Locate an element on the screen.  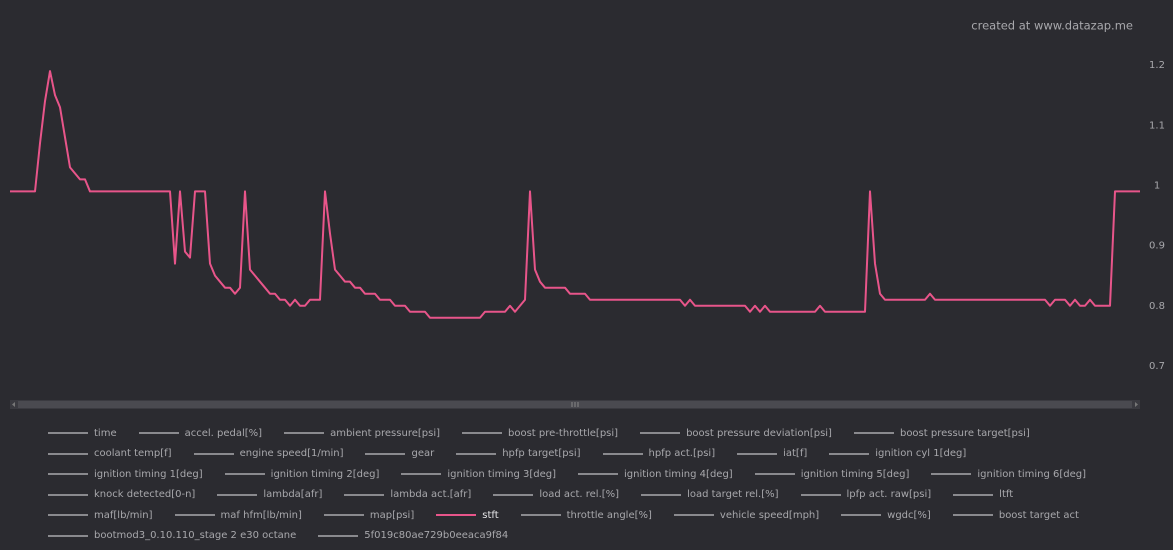
legend-item: vehicle speed[mph] is located at coordinates (746, 515).